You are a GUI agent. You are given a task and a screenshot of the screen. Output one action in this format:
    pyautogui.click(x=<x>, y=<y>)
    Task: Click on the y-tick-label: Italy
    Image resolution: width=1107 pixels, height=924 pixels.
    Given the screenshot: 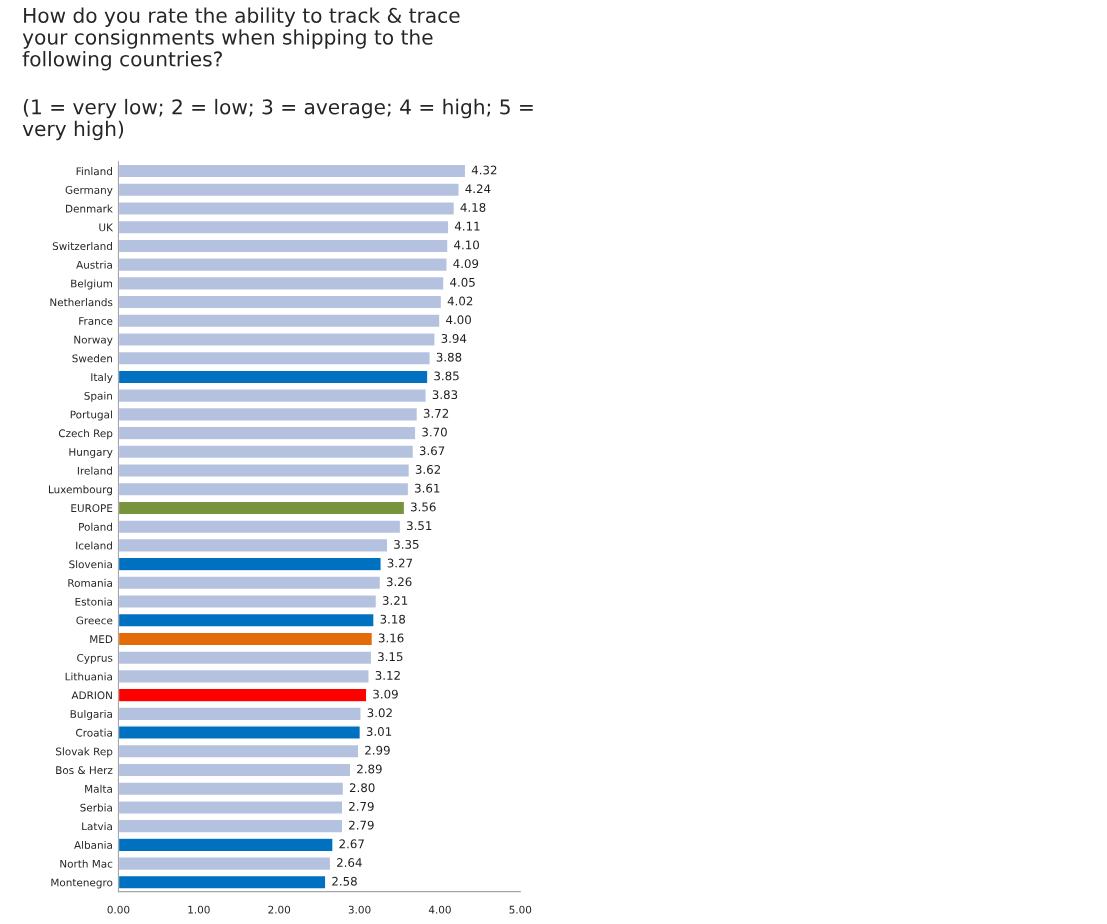 What is the action you would take?
    pyautogui.click(x=102, y=378)
    